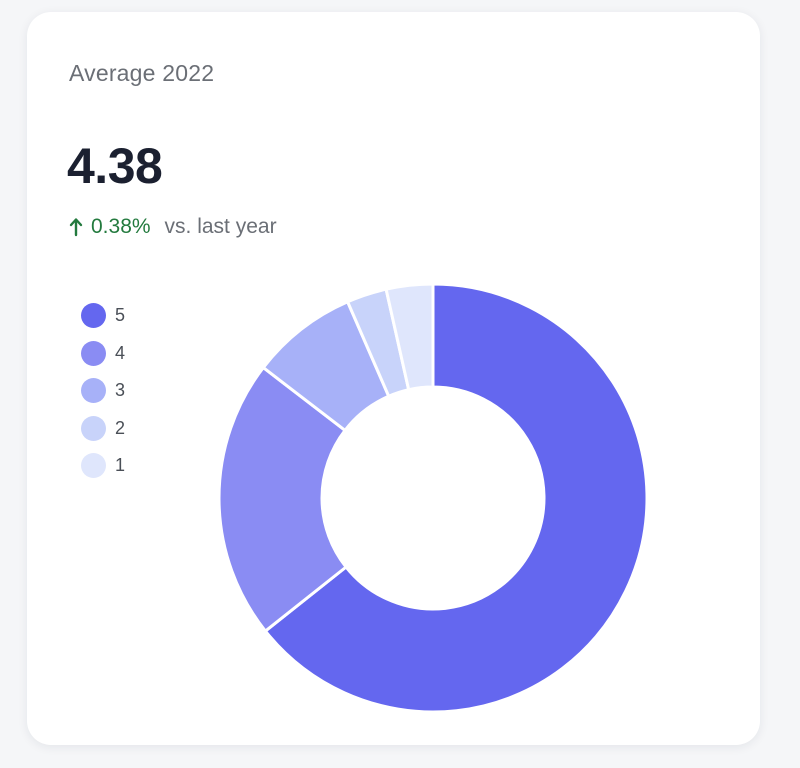 The width and height of the screenshot is (800, 768). What do you see at coordinates (120, 390) in the screenshot?
I see `legend-label-3: 3` at bounding box center [120, 390].